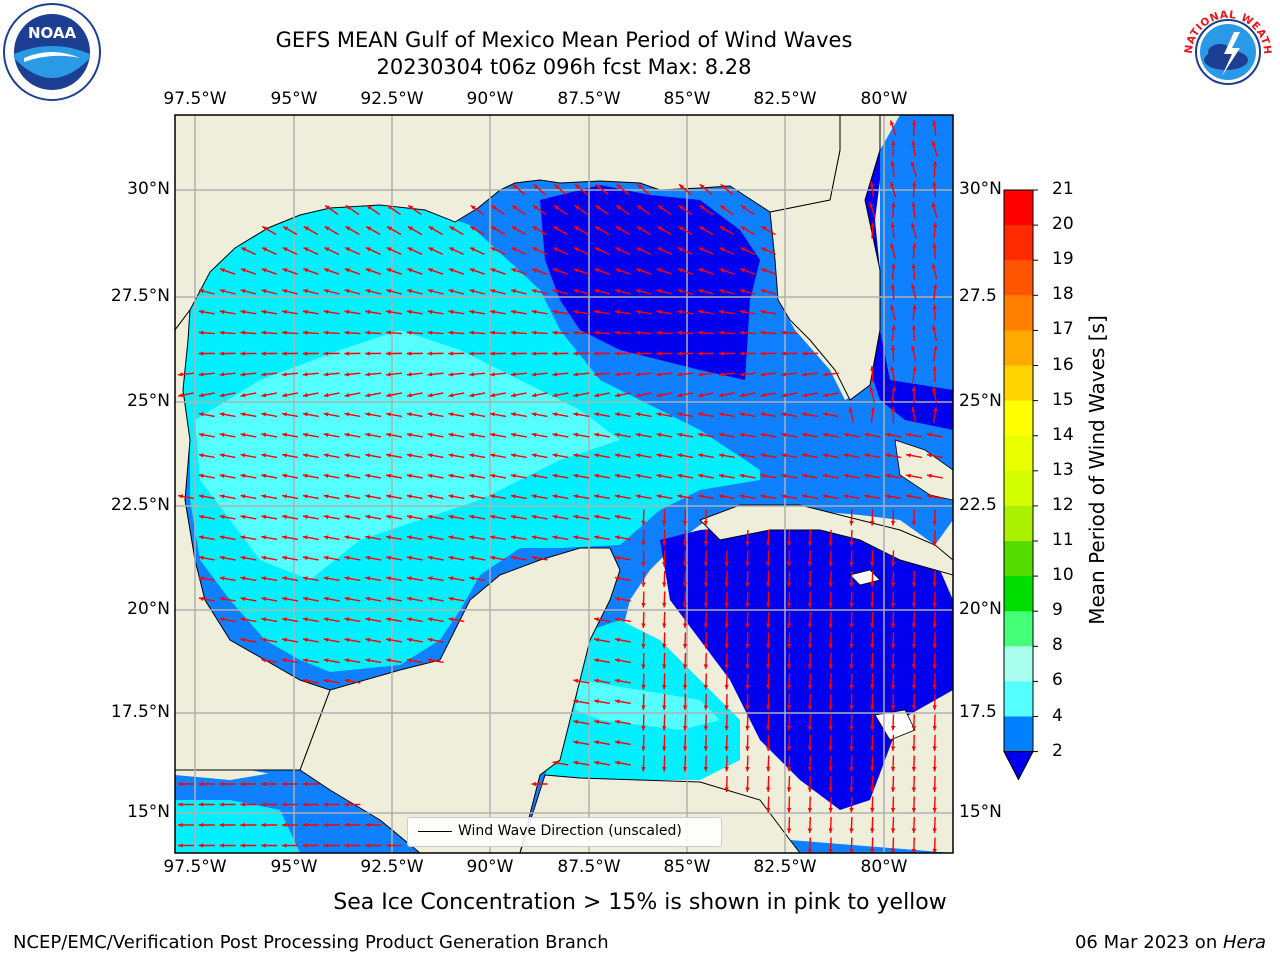  What do you see at coordinates (687, 99) in the screenshot?
I see `lon-label-top: 85°W` at bounding box center [687, 99].